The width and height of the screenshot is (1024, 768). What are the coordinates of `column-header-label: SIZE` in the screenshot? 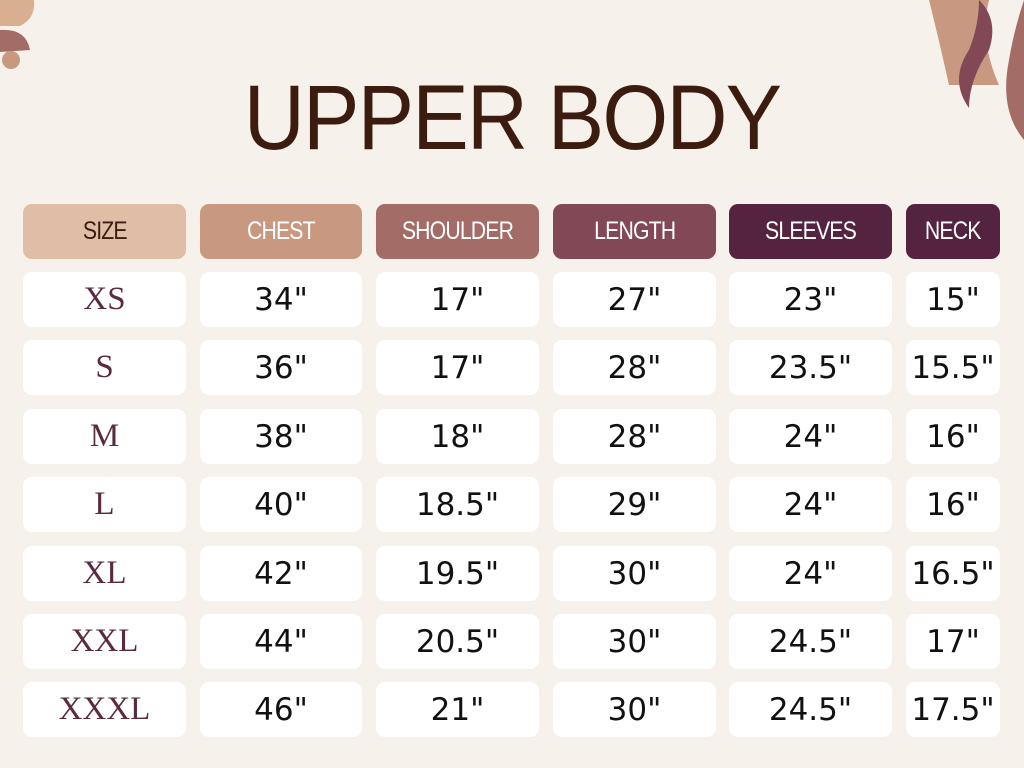 It's located at (105, 231).